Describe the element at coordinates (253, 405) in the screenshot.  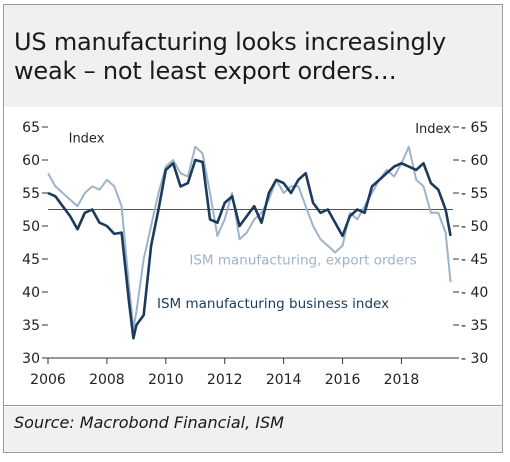
I see `source-divider` at that location.